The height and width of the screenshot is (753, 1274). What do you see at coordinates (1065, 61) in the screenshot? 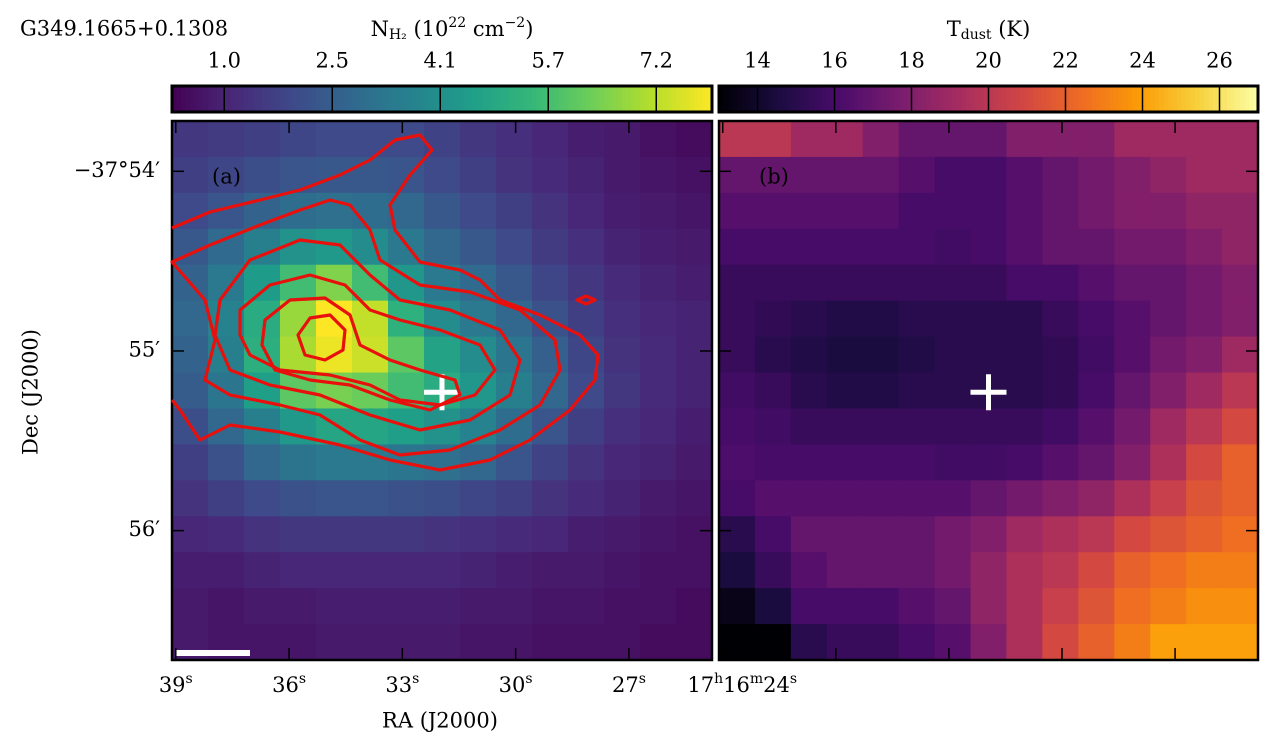
I see `colorbar-tick-label: 22` at bounding box center [1065, 61].